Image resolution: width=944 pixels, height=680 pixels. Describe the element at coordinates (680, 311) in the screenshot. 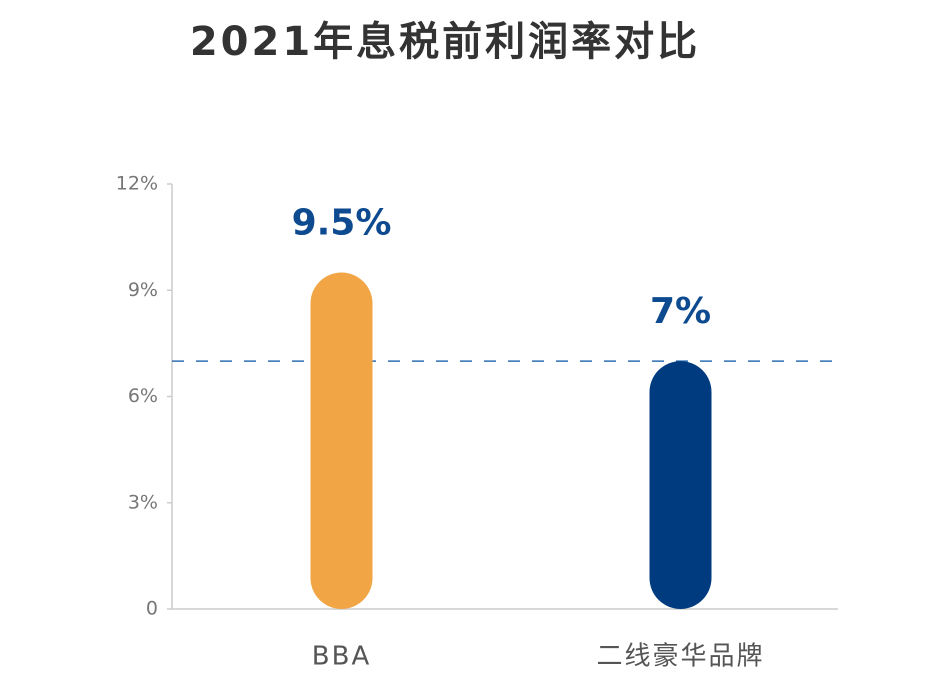

I see `value-label: 7%` at that location.